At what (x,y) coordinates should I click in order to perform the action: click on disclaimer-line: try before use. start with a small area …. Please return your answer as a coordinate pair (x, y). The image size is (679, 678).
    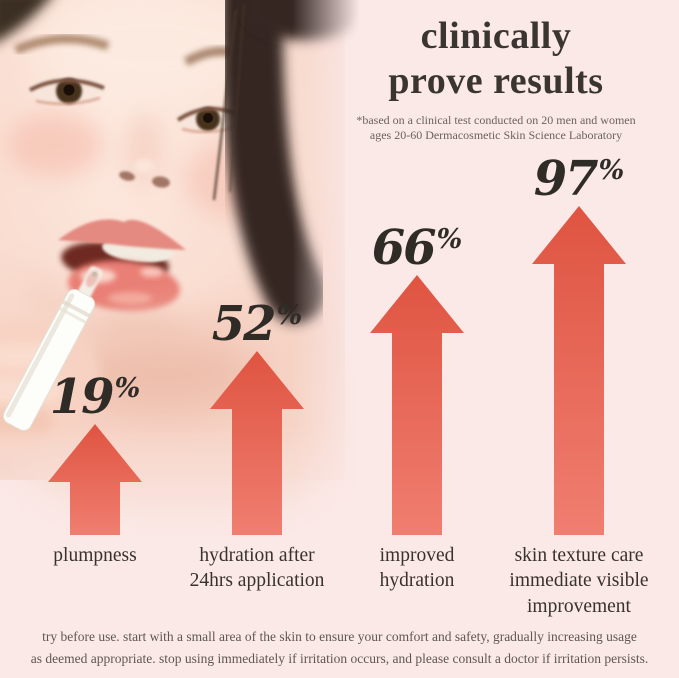
    Looking at the image, I should click on (339, 636).